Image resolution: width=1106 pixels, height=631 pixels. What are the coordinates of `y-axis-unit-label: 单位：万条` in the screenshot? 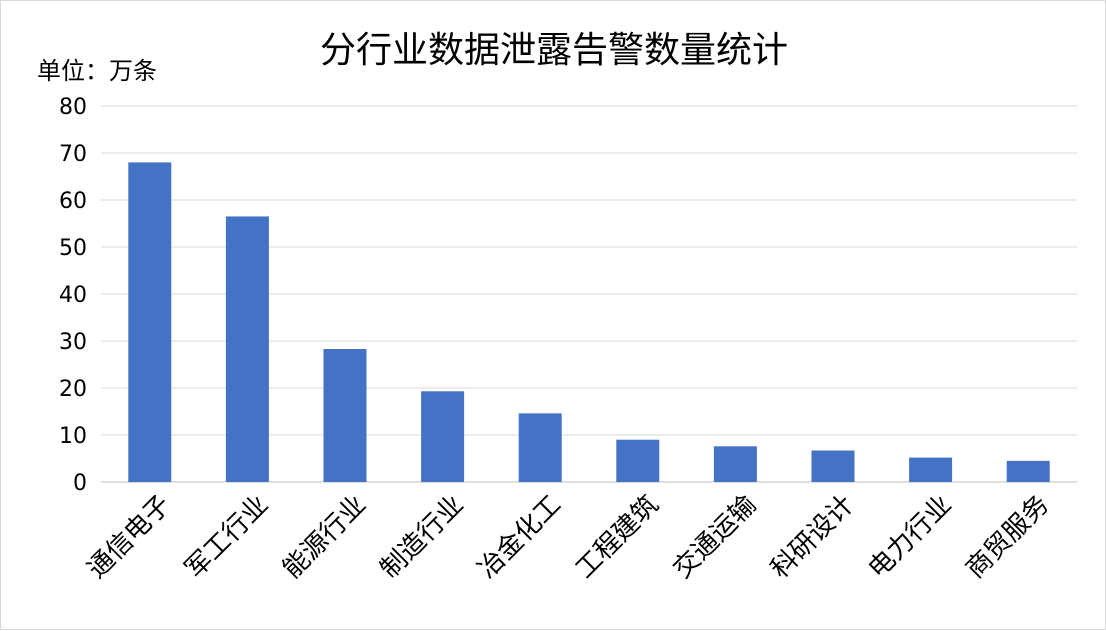 It's located at (97, 71).